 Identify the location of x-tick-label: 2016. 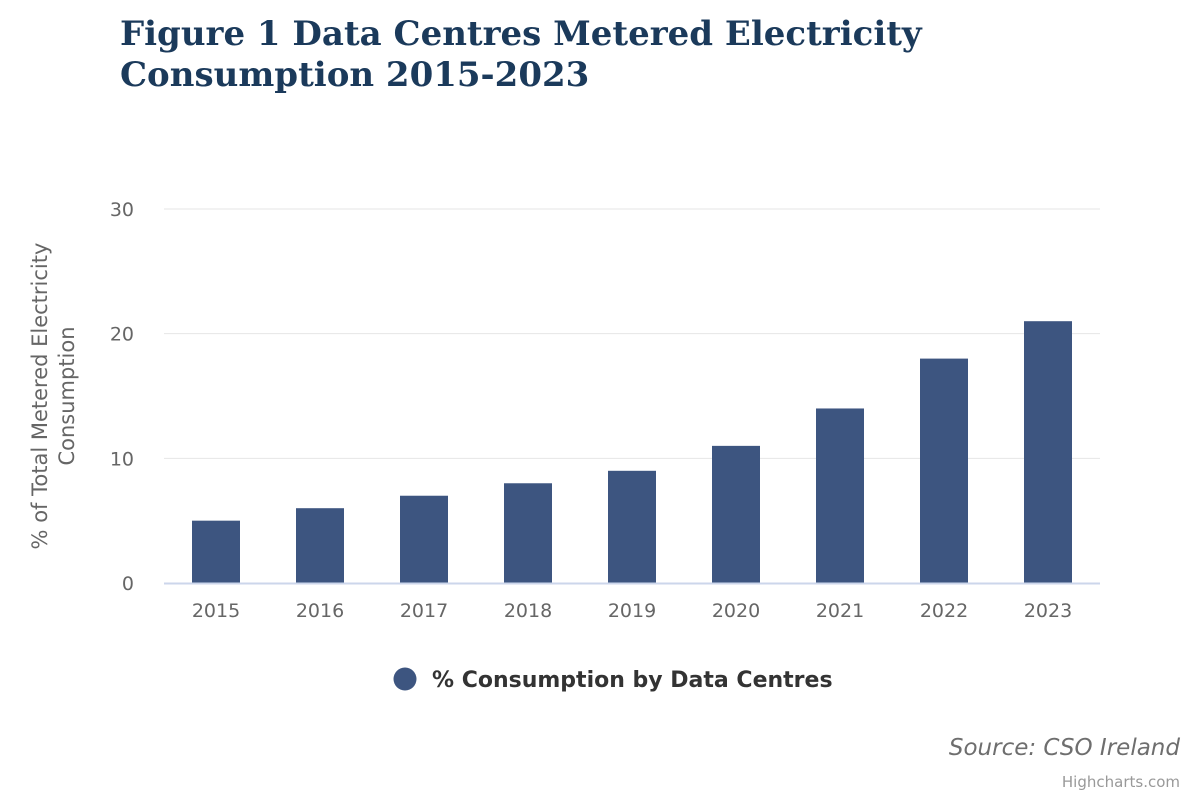
(320, 611).